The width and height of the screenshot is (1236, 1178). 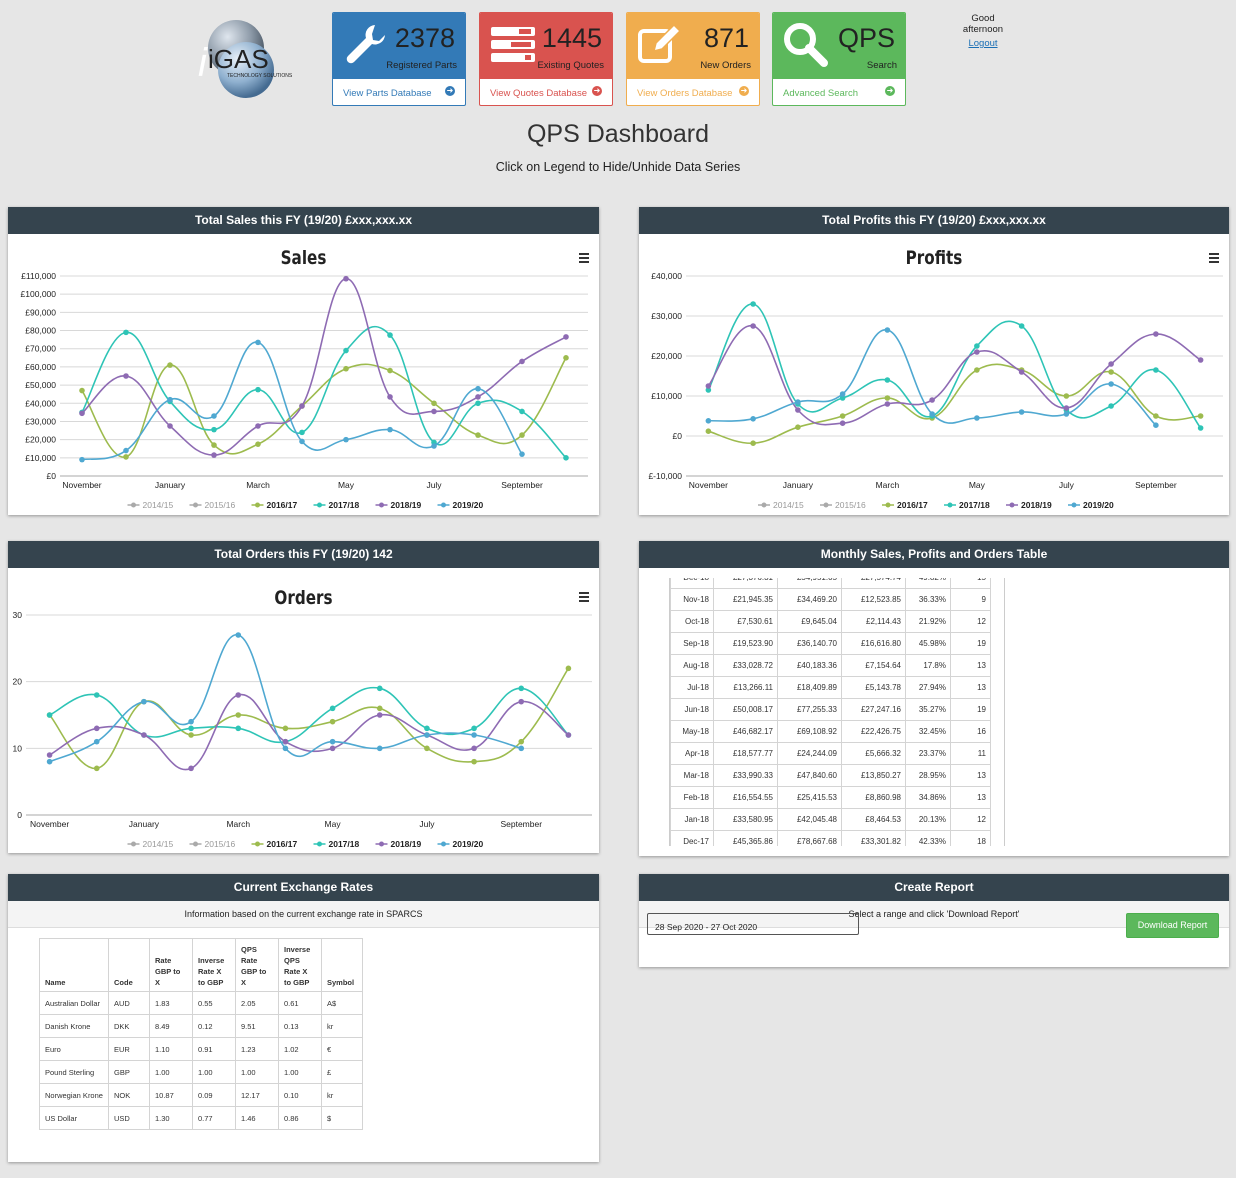 What do you see at coordinates (399, 92) in the screenshot?
I see `view-parts-link: View Parts Database ➜` at bounding box center [399, 92].